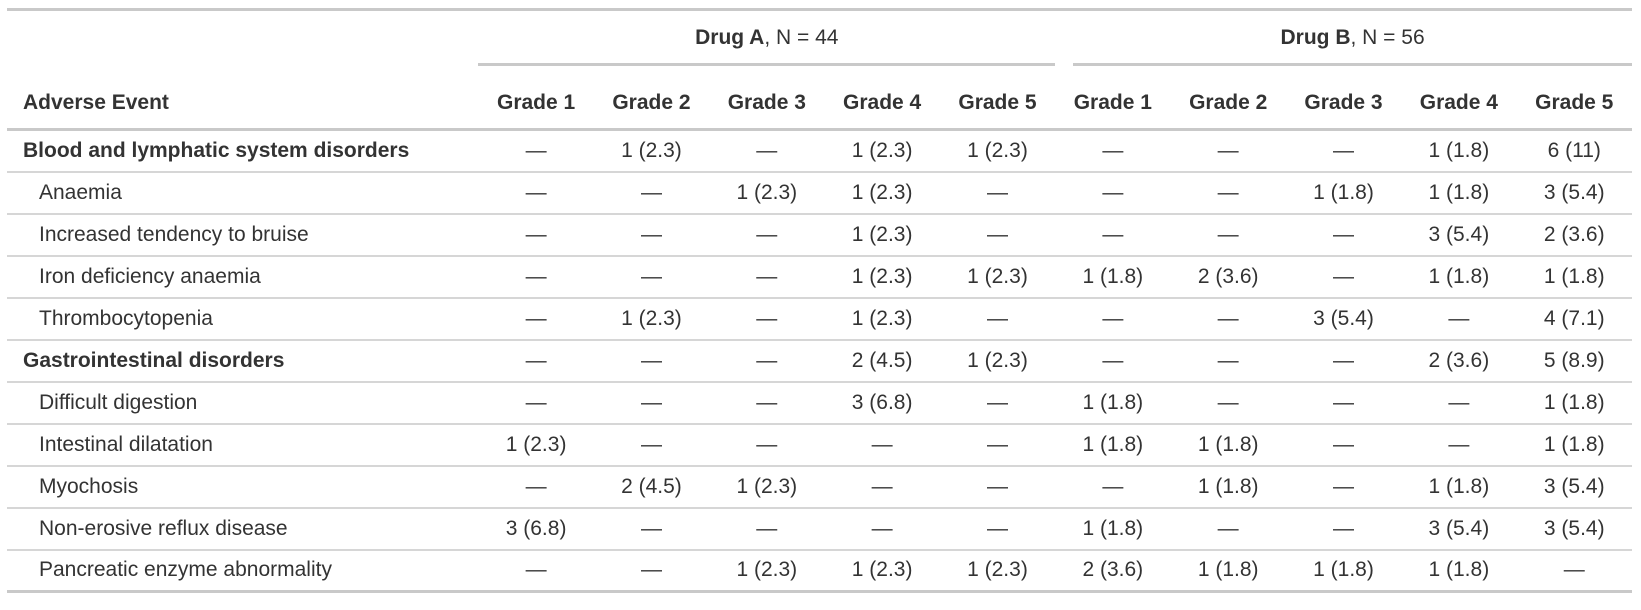  I want to click on grade-column-header: Grade 2, so click(651, 98).